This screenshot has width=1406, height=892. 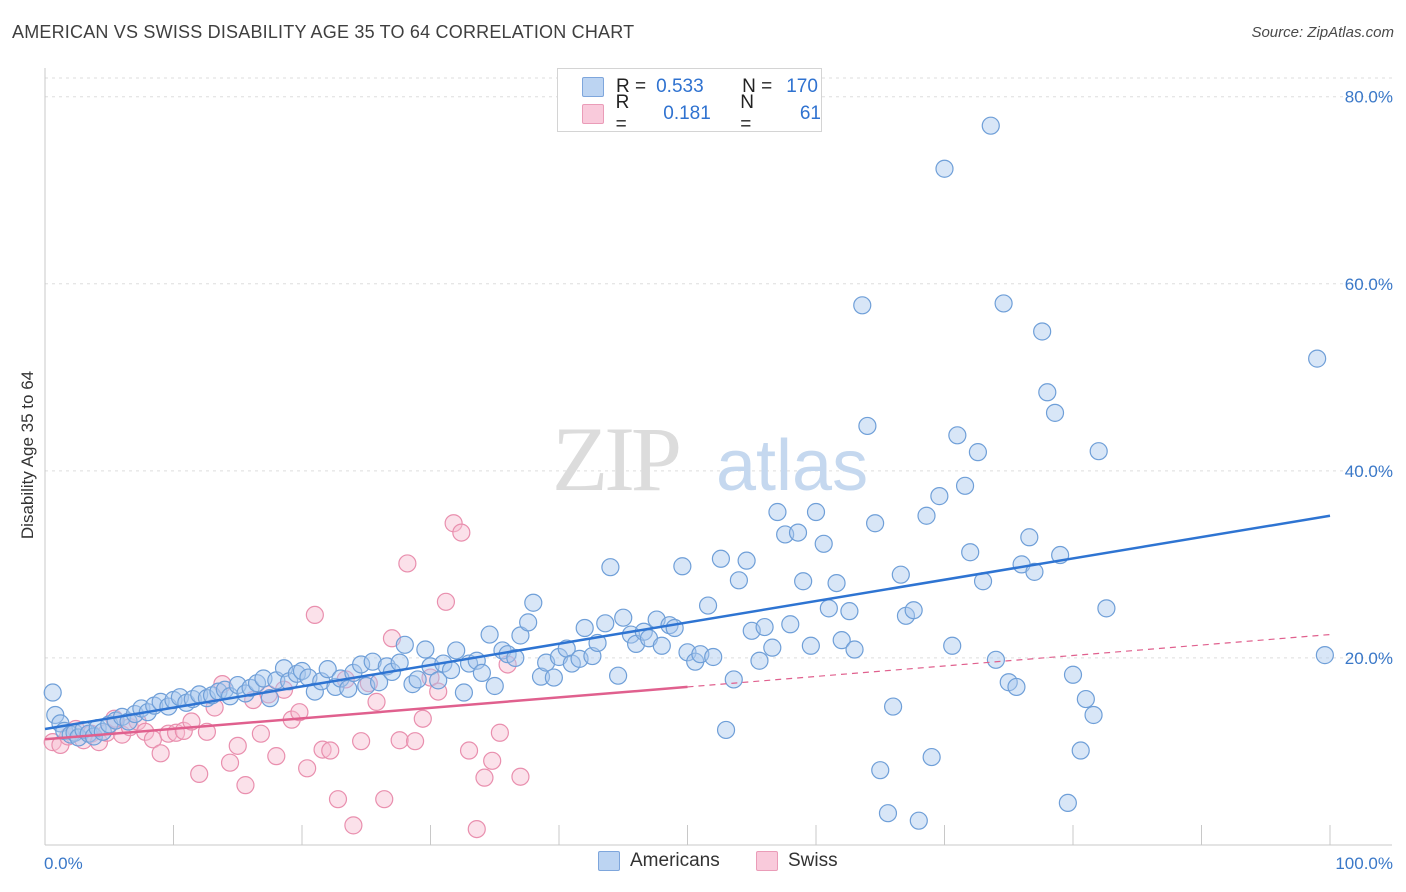 What do you see at coordinates (710, 459) in the screenshot?
I see `watermark: ZIP atlas` at bounding box center [710, 459].